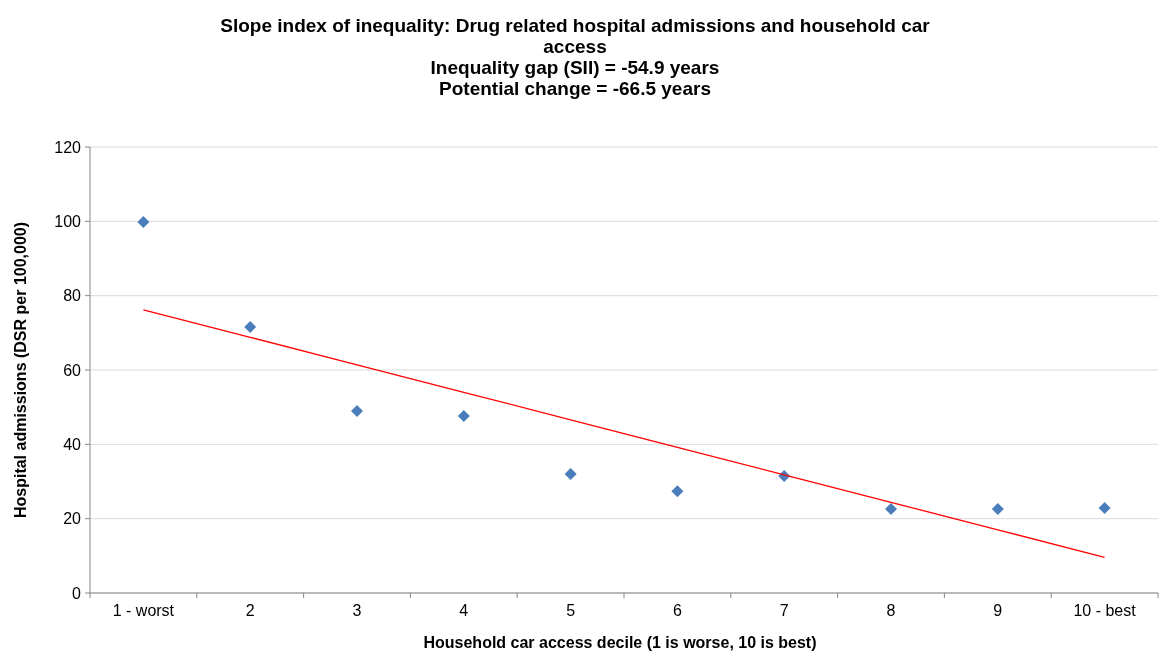 The image size is (1166, 654). Describe the element at coordinates (357, 610) in the screenshot. I see `x-tick-label: 3` at that location.